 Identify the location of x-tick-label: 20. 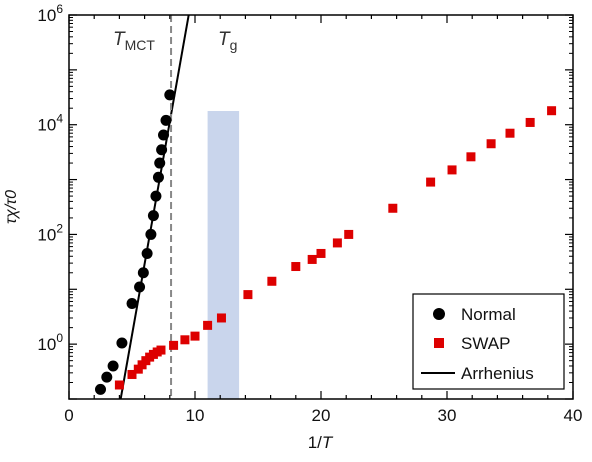
(321, 415).